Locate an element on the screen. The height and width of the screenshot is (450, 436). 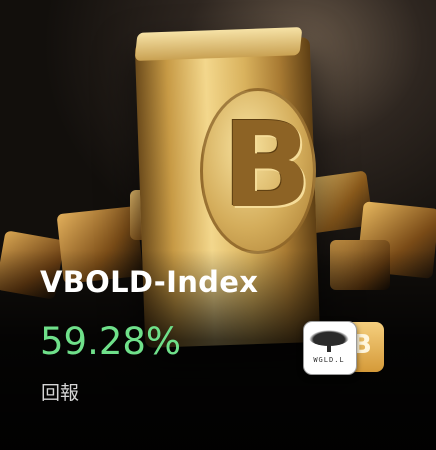
tree-trunk is located at coordinates (329, 347).